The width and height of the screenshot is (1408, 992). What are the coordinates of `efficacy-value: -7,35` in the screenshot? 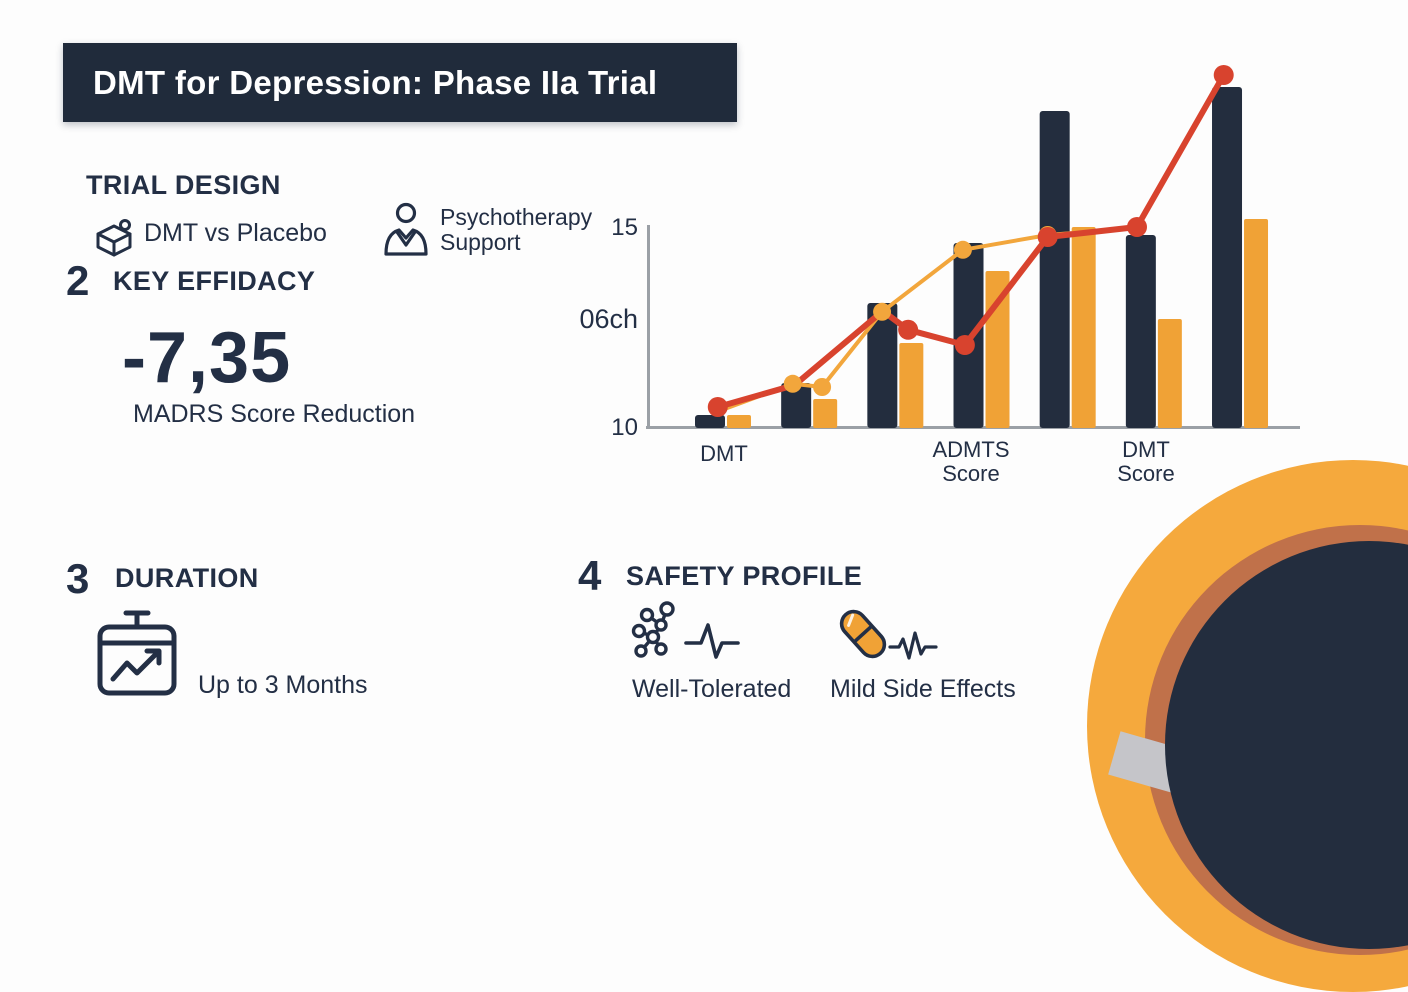 It's located at (207, 358).